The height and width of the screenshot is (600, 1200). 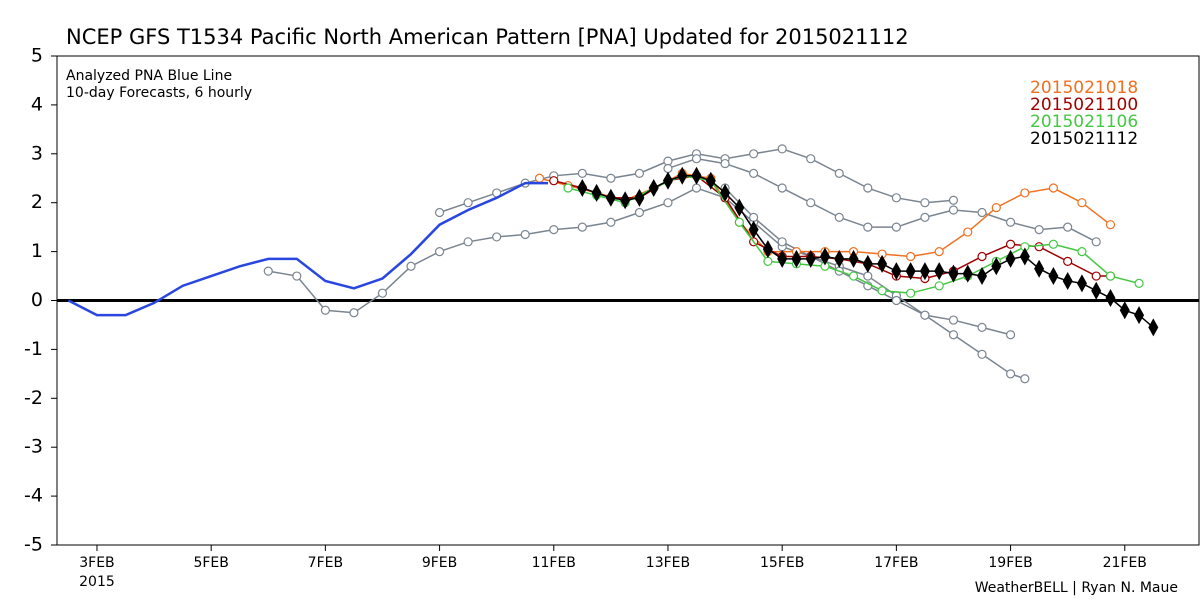 What do you see at coordinates (439, 563) in the screenshot?
I see `x-tick-label: 9FEB` at bounding box center [439, 563].